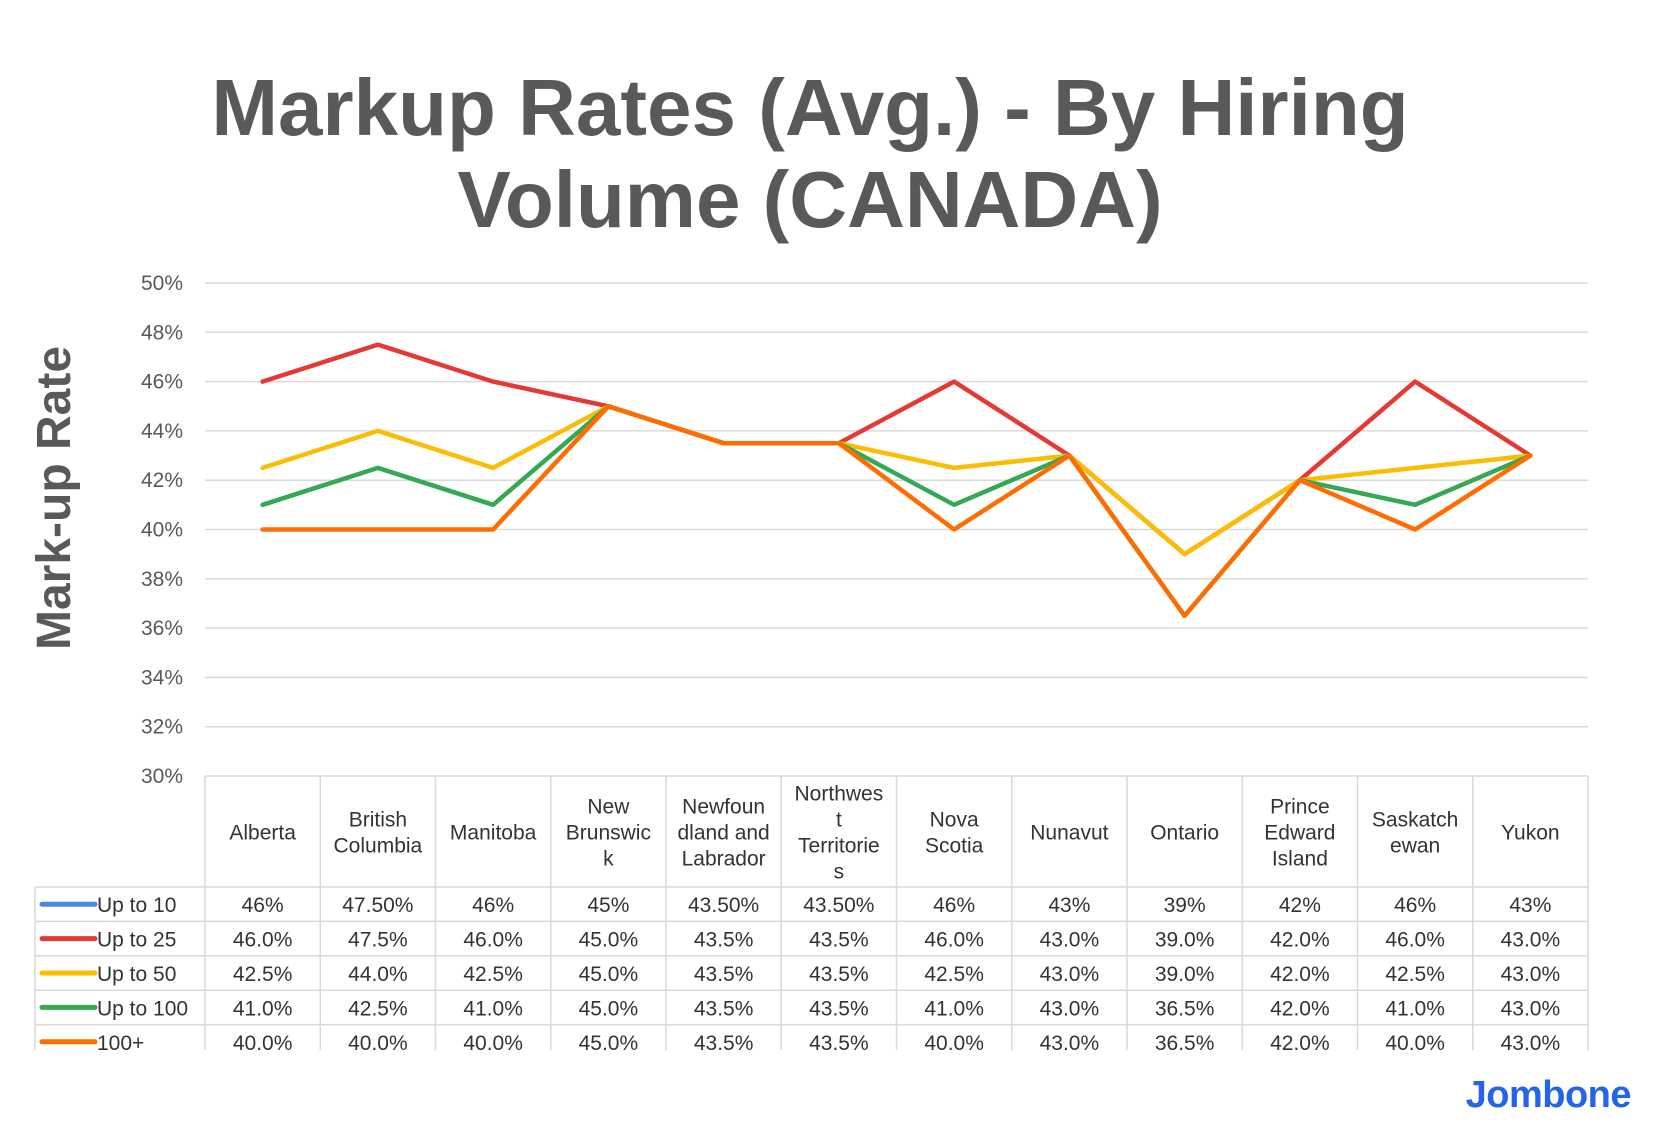 The height and width of the screenshot is (1147, 1653). I want to click on x-category-label-line: ewan, so click(1415, 846).